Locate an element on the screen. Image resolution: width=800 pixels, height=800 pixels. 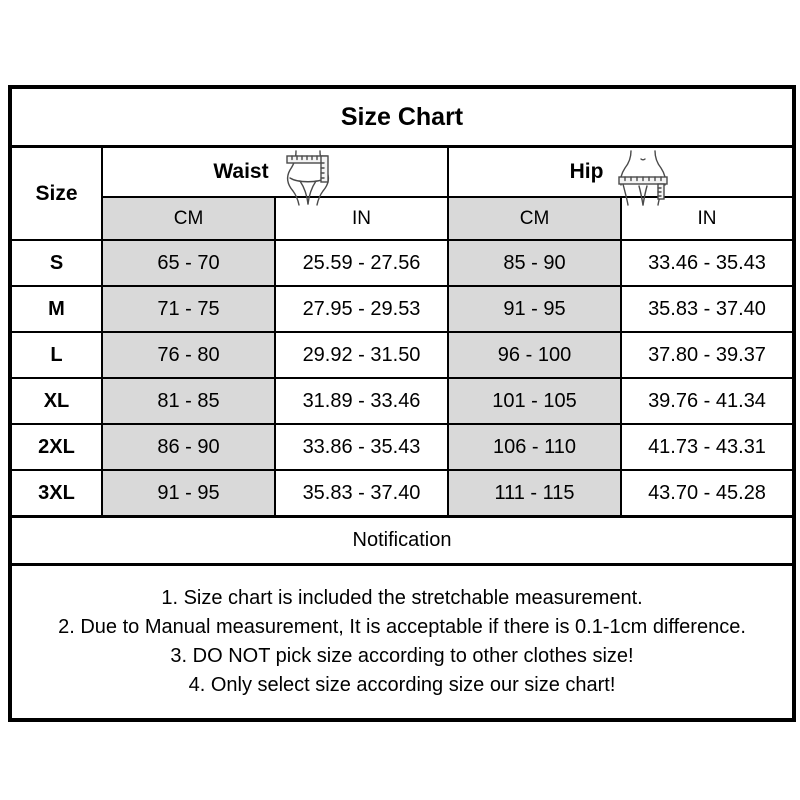
unit-header-waist-in: IN is located at coordinates (361, 218).